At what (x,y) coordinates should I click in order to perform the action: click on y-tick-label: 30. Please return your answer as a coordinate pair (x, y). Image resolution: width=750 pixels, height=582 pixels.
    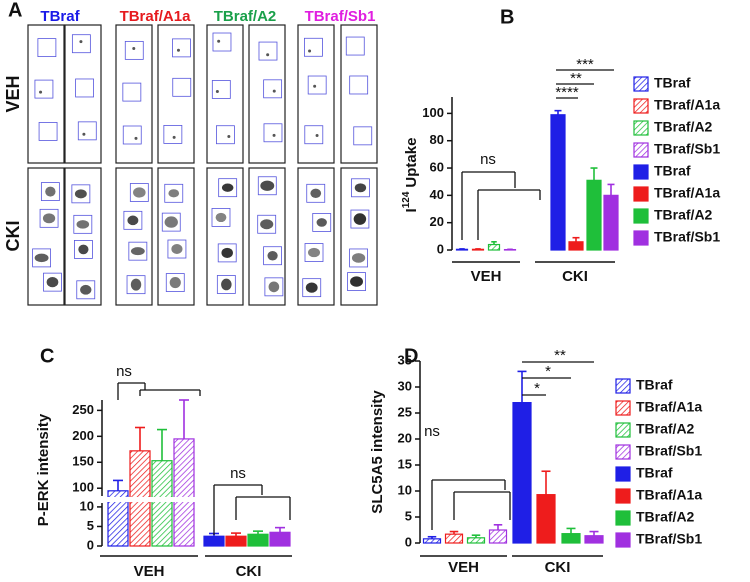
    Looking at the image, I should click on (405, 385).